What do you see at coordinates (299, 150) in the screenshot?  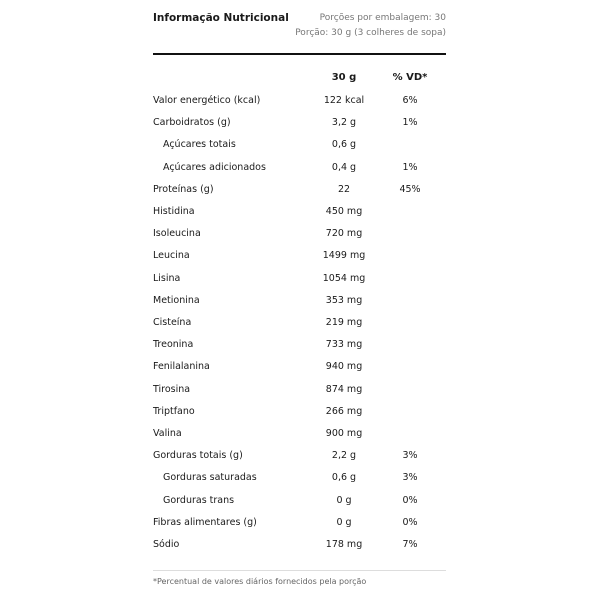 I see `table-row: Açúcares totais 0,6 g` at bounding box center [299, 150].